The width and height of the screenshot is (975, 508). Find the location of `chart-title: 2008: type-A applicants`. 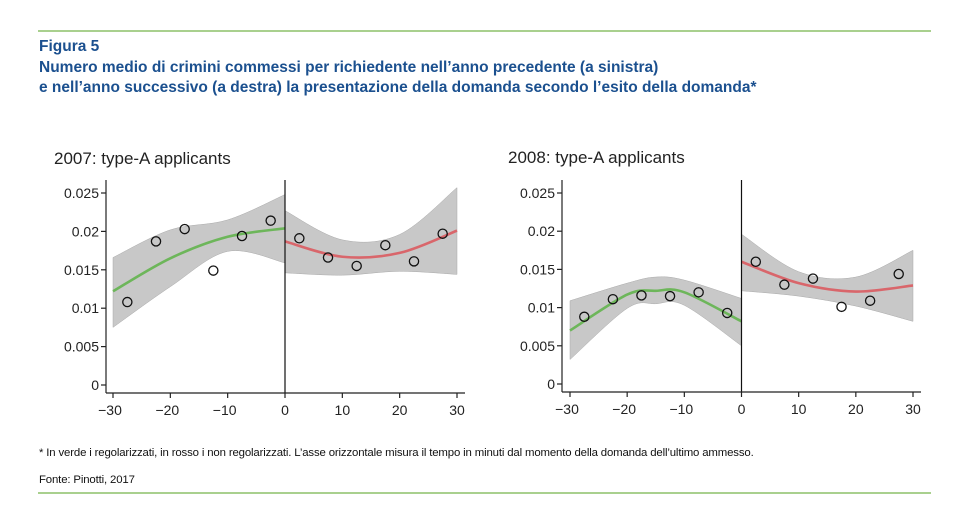

chart-title: 2008: type-A applicants is located at coordinates (596, 157).